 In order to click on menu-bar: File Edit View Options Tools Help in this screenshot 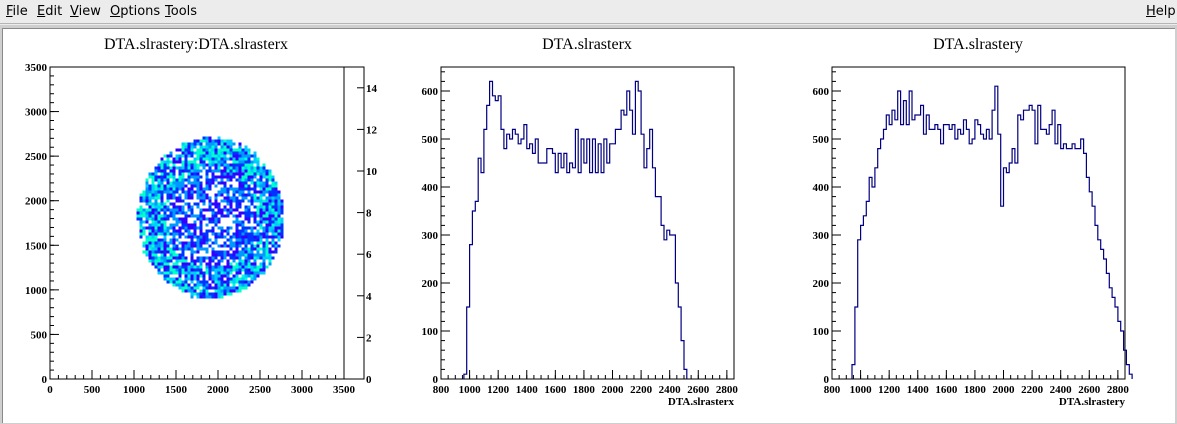, I will do `click(588, 12)`.